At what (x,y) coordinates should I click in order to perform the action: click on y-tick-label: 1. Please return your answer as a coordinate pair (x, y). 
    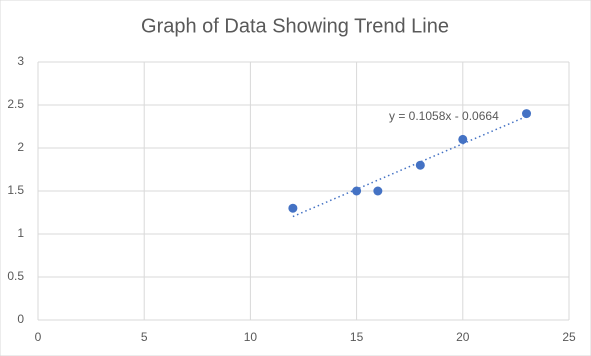
    Looking at the image, I should click on (20, 233).